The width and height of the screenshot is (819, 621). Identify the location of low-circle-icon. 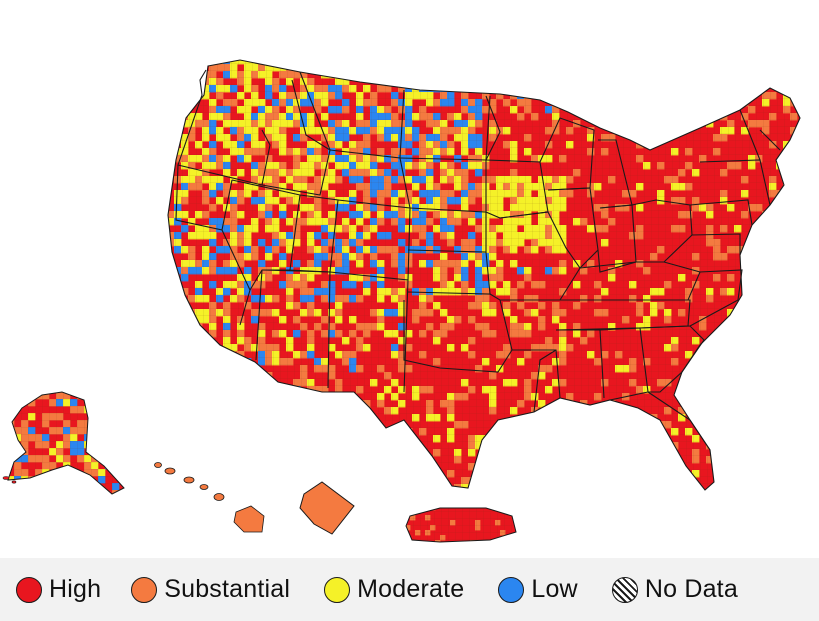
(511, 589).